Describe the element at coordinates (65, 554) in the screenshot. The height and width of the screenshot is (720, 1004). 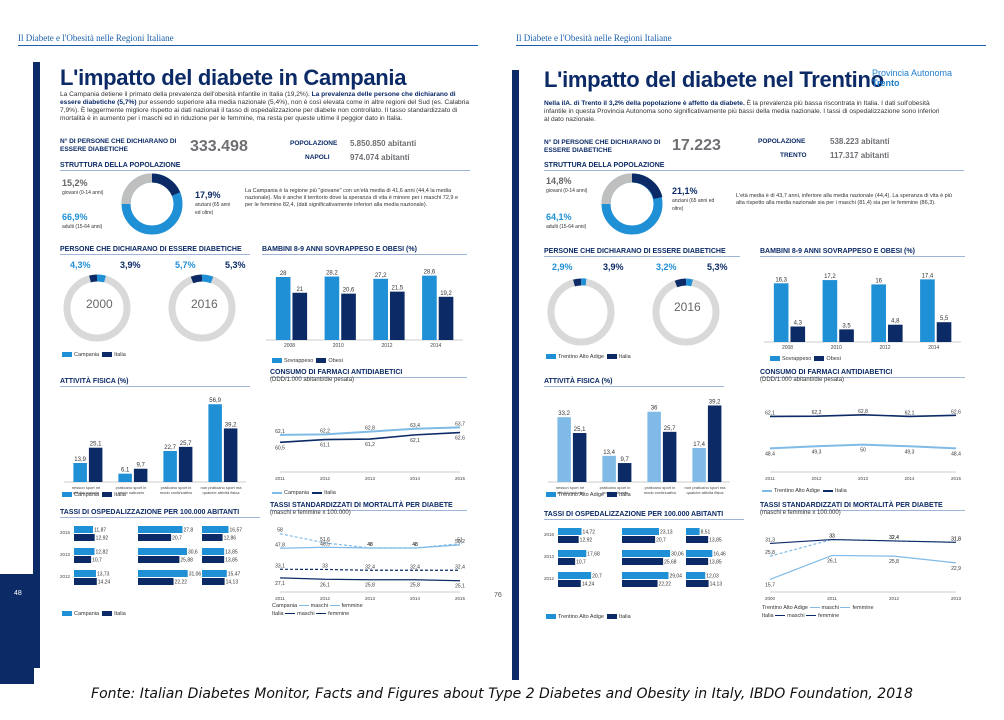
I see `row-label: 2013` at that location.